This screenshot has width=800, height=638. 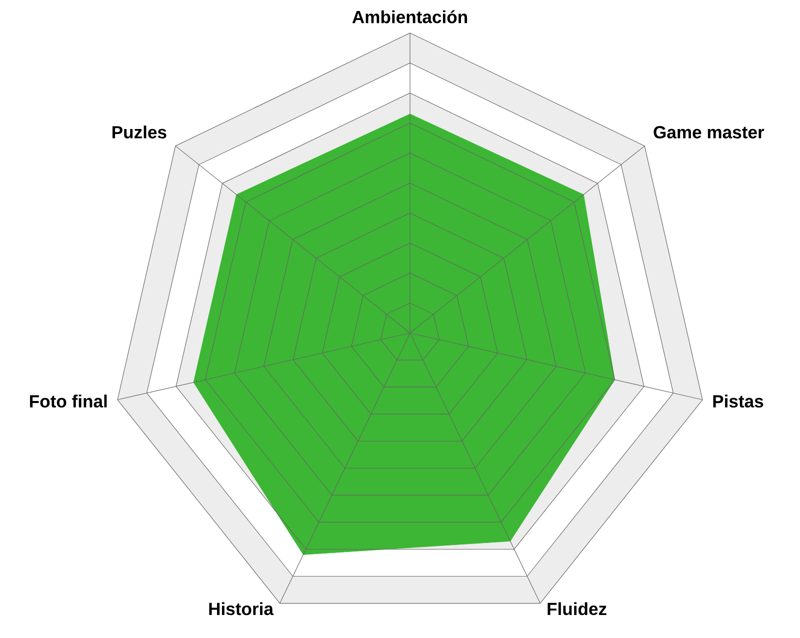 What do you see at coordinates (577, 609) in the screenshot?
I see `spoke-label: Fluidez` at bounding box center [577, 609].